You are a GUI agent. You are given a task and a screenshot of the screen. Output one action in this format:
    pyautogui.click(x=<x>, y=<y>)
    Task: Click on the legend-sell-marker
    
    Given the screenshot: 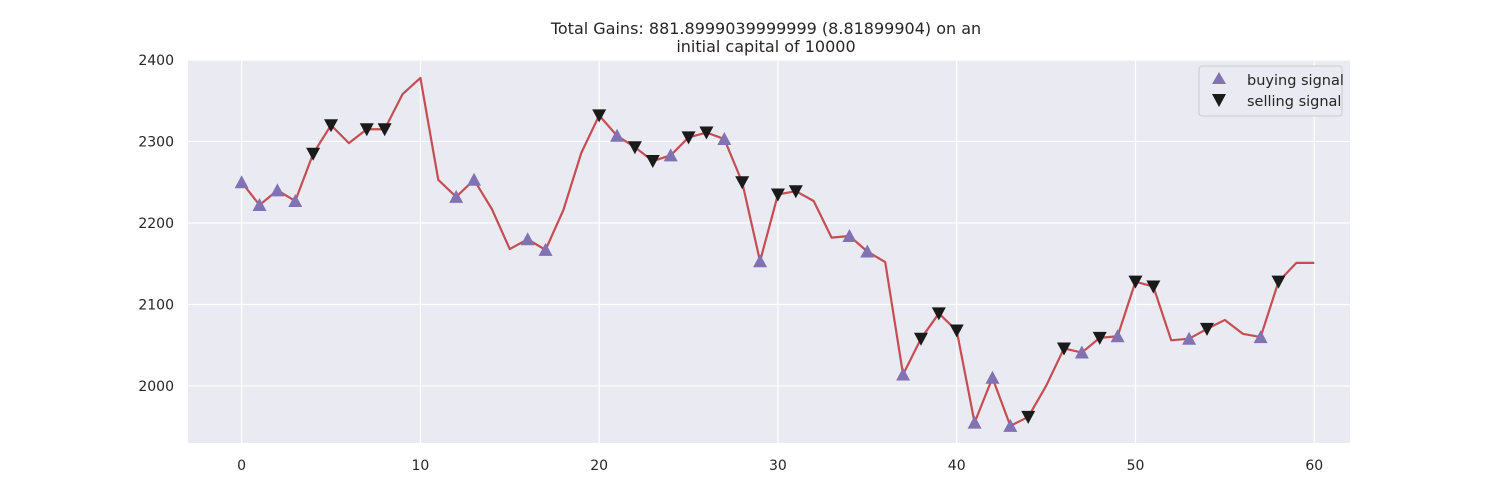 What is the action you would take?
    pyautogui.click(x=1219, y=100)
    